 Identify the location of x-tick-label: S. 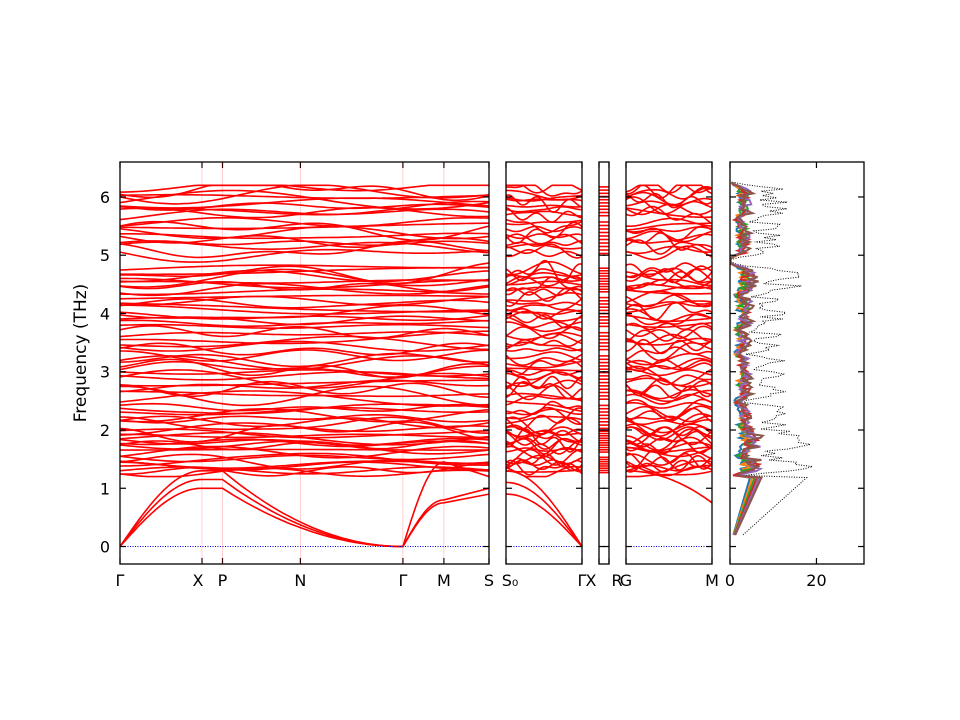
(489, 580).